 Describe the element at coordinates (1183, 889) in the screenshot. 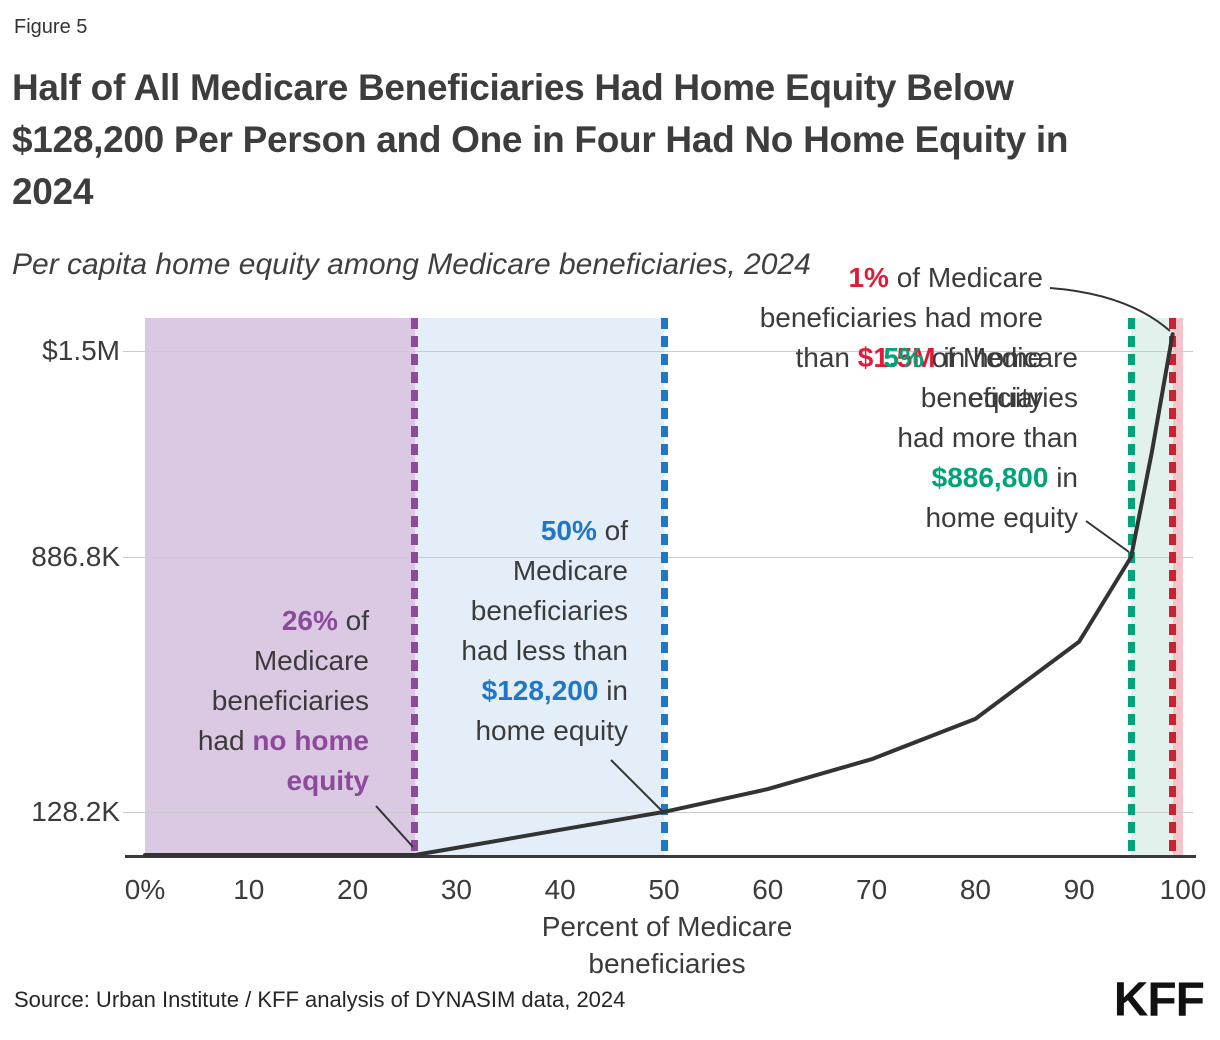

I see `x-tick-100: 100` at that location.